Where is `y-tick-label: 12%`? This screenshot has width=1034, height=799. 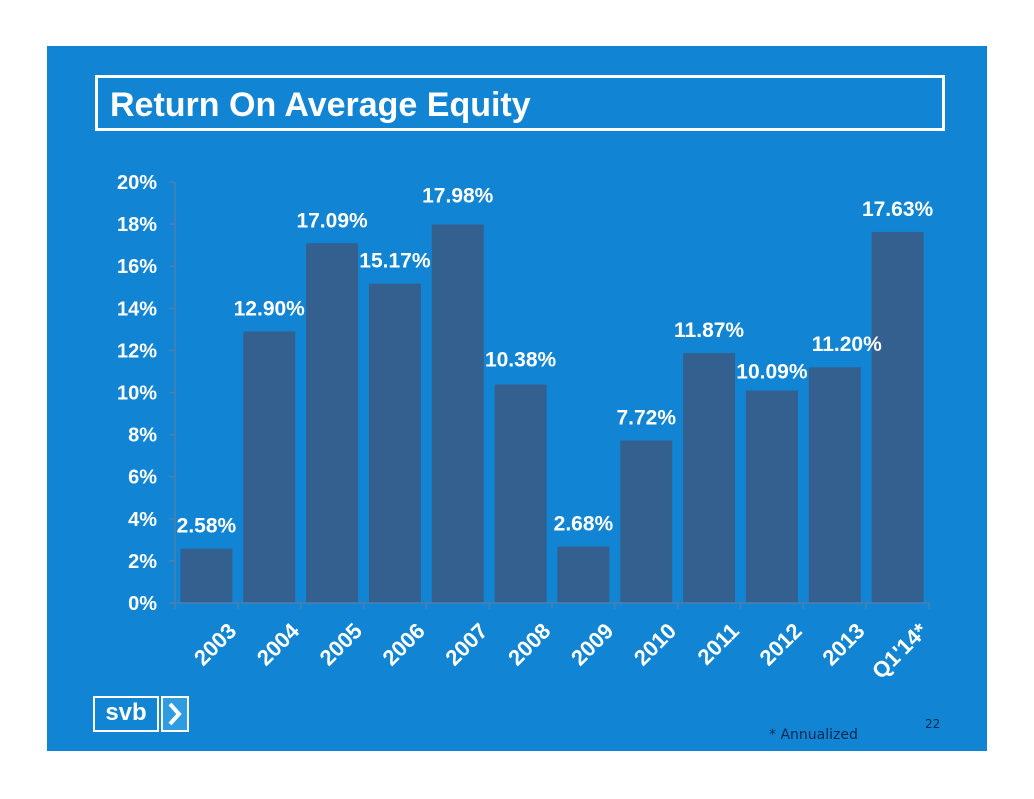
y-tick-label: 12% is located at coordinates (137, 351).